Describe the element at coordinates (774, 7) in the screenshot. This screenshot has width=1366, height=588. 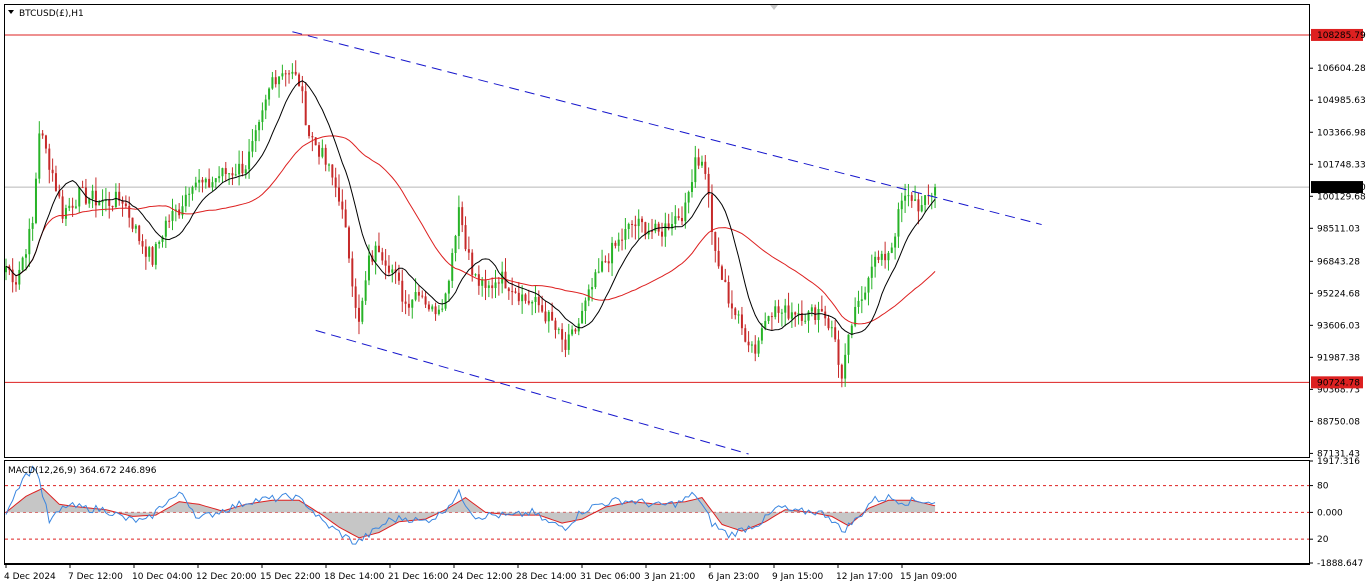
I see `scroll-marker-icon` at that location.